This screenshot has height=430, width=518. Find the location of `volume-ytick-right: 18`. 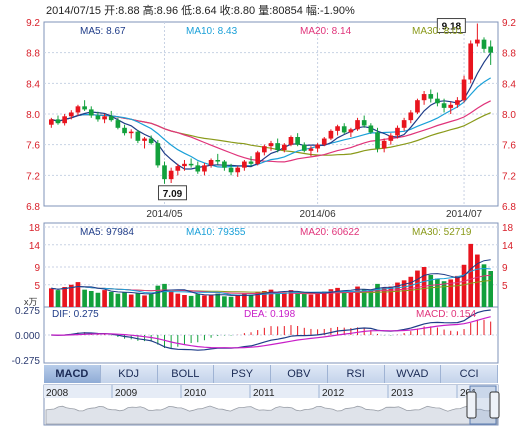

volume-ytick-right: 18 is located at coordinates (508, 228).